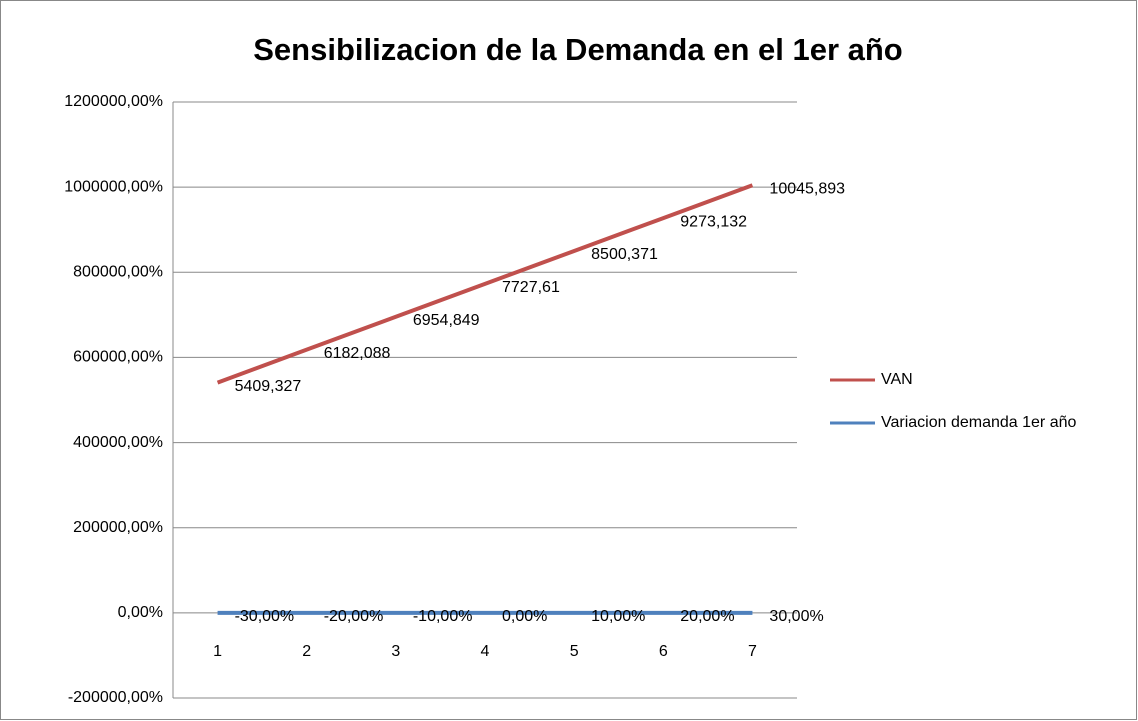 Image resolution: width=1138 pixels, height=721 pixels. I want to click on x-tick-label: 2, so click(306, 651).